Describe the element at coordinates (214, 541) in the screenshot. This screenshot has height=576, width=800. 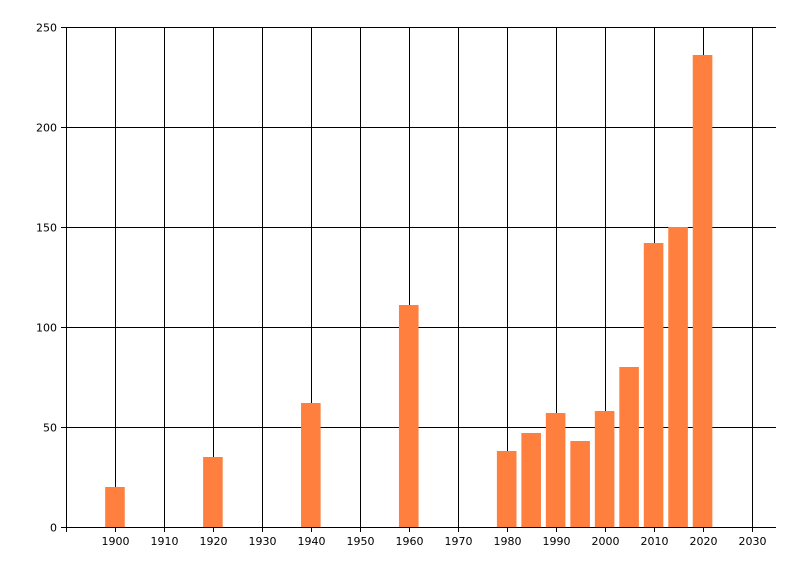
I see `x-tick-label: 1920` at that location.